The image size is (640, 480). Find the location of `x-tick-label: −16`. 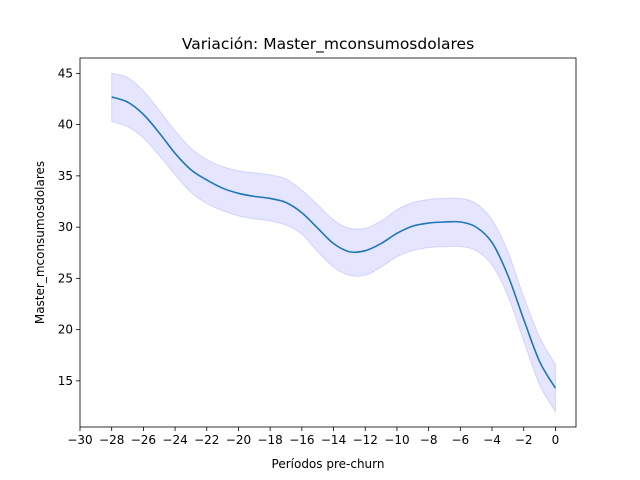

x-tick-label: −16 is located at coordinates (301, 440).